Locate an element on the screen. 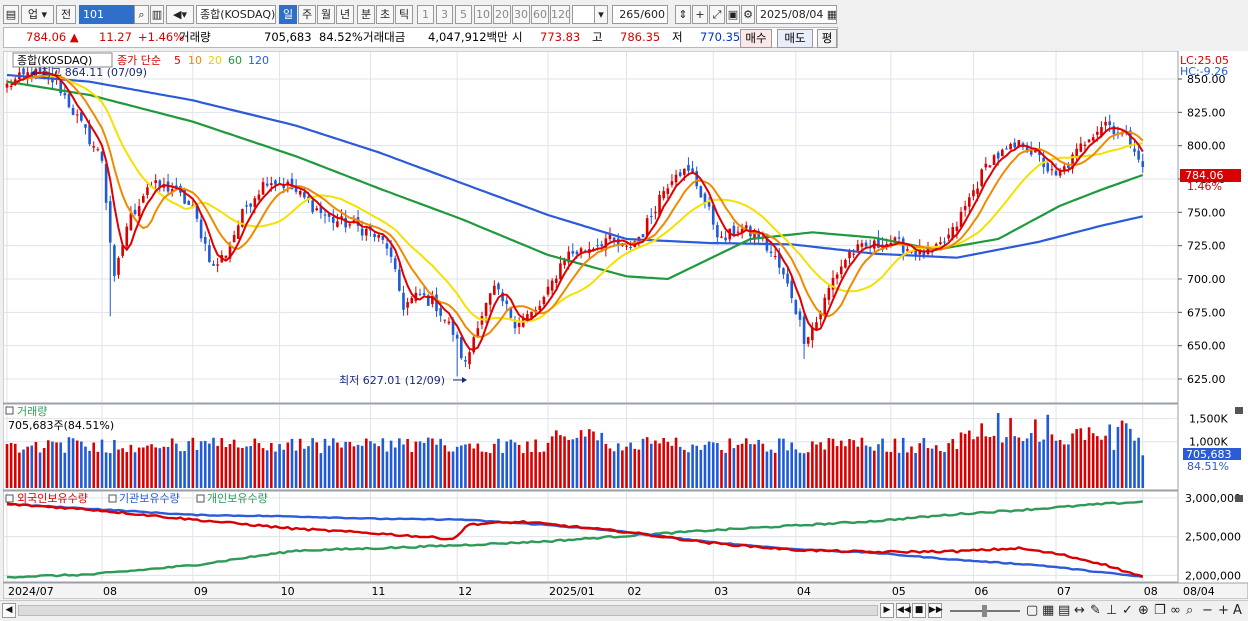  list-icon: ▥ is located at coordinates (157, 14).